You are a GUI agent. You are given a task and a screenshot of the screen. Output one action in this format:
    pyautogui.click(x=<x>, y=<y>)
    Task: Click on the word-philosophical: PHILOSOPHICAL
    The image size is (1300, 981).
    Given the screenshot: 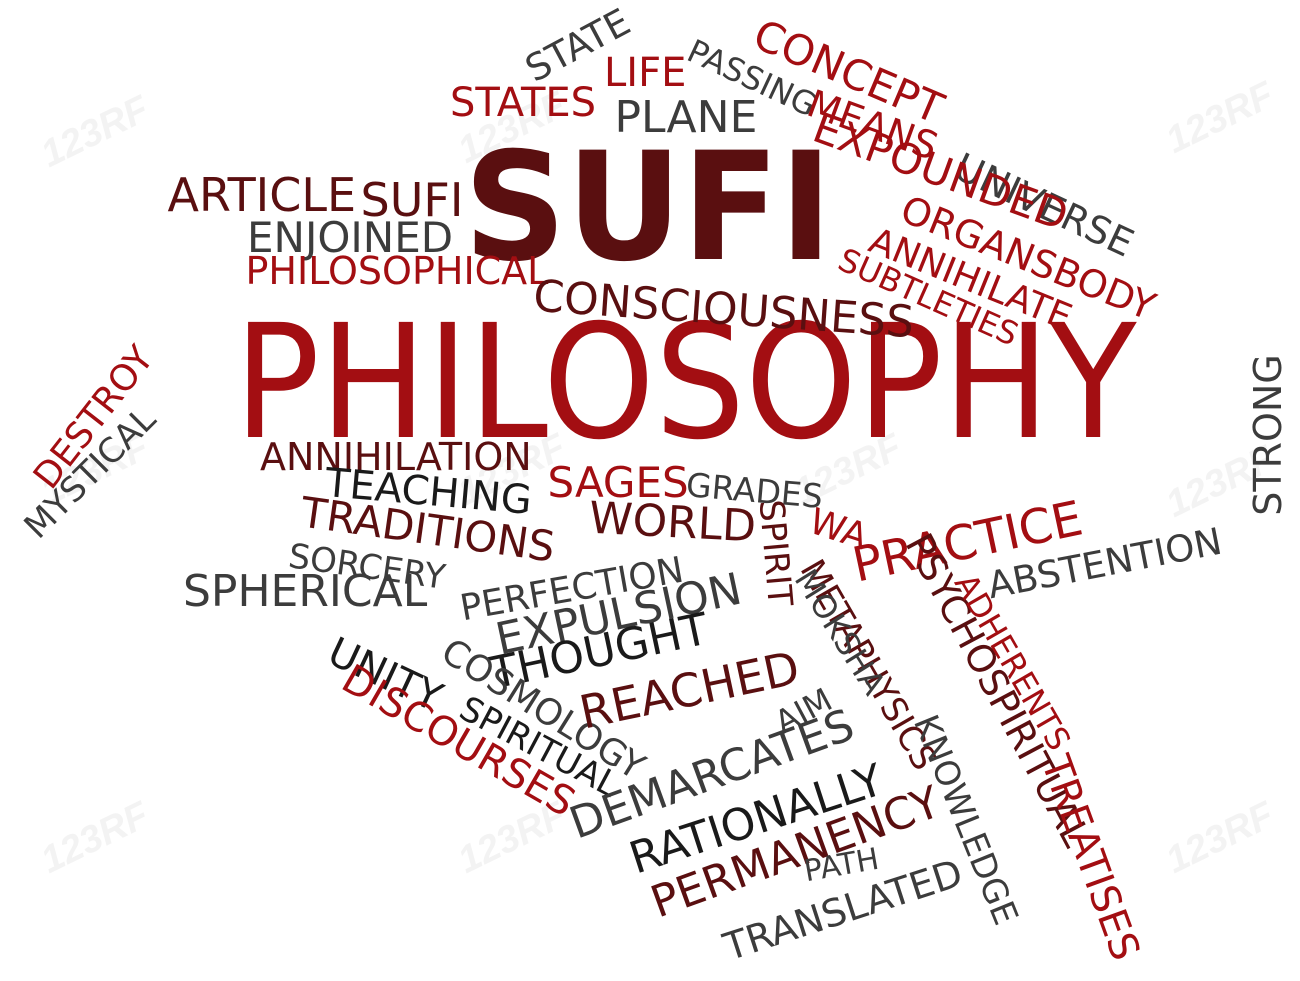 What is the action you would take?
    pyautogui.click(x=397, y=271)
    